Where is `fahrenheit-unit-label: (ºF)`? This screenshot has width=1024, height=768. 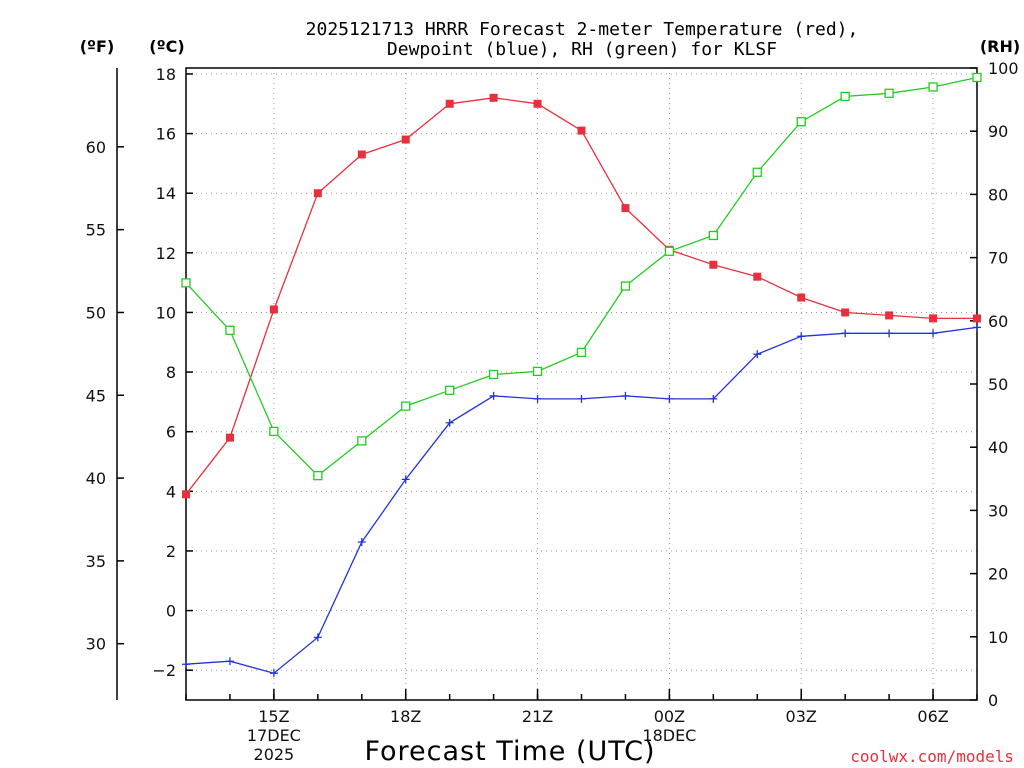
fahrenheit-unit-label: (ºF) is located at coordinates (97, 46).